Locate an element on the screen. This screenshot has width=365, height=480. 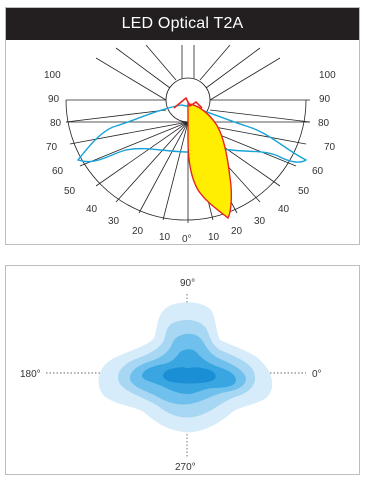
isolux-contours is located at coordinates (185, 367).